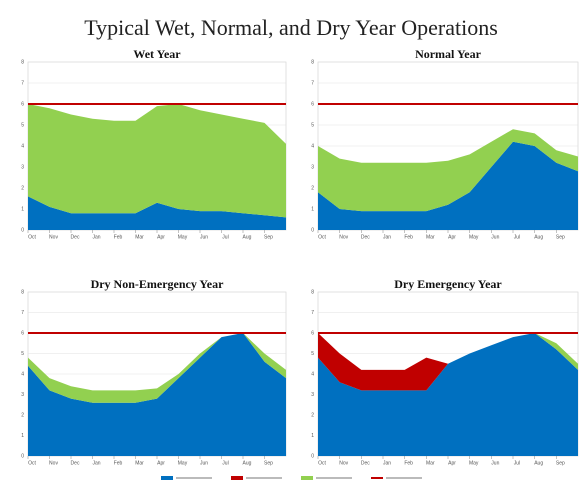 This screenshot has width=582, height=489. What do you see at coordinates (448, 54) in the screenshot?
I see `chart-title: Normal Year` at bounding box center [448, 54].